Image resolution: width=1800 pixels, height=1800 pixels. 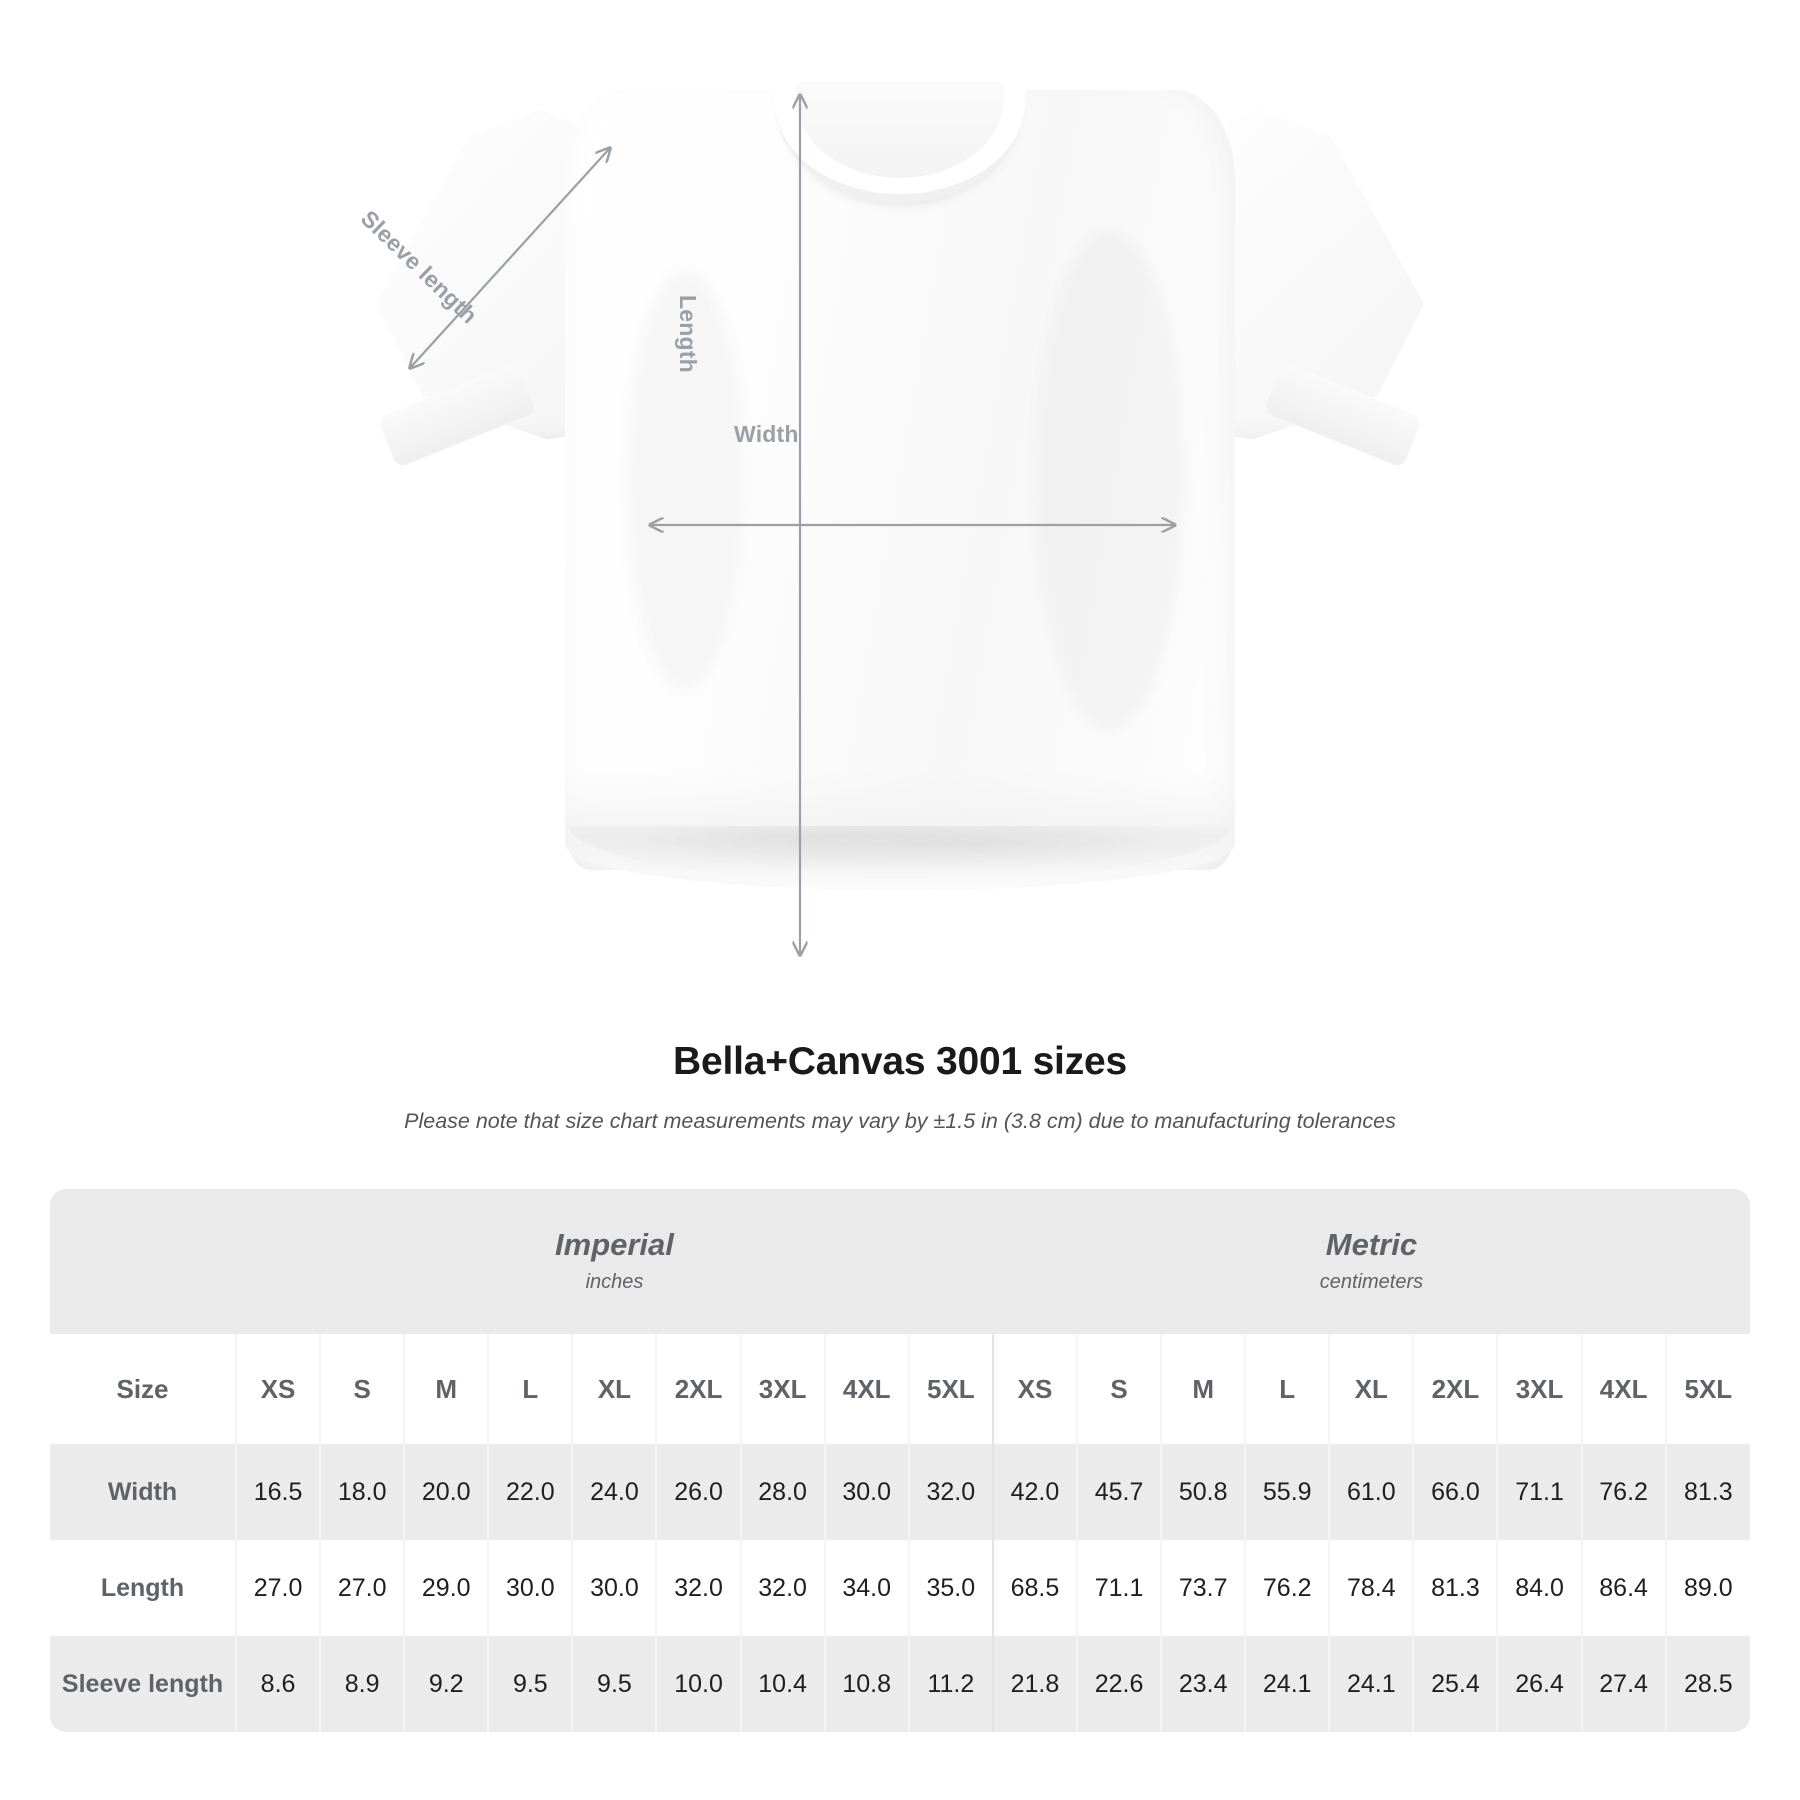 I want to click on width-label: Width, so click(x=766, y=434).